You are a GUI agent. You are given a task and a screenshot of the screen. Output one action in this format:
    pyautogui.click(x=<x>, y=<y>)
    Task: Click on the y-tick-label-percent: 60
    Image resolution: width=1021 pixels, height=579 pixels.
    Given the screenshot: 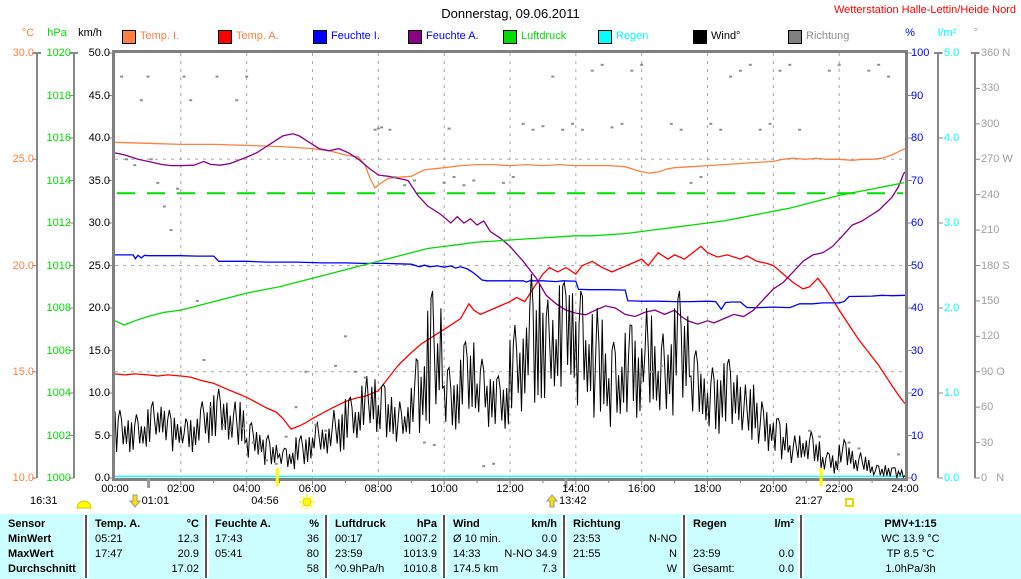 What is the action you would take?
    pyautogui.click(x=917, y=223)
    